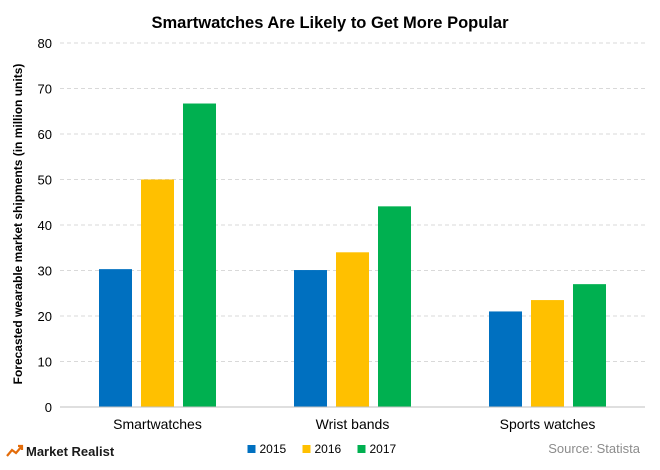 The image size is (660, 470). What do you see at coordinates (45, 271) in the screenshot?
I see `y-tick-label: 30` at bounding box center [45, 271].